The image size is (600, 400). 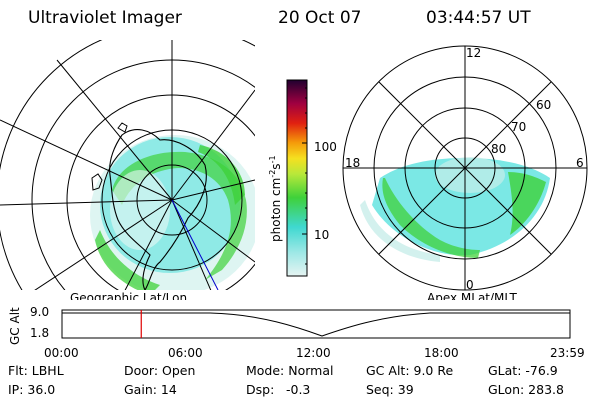 What do you see at coordinates (40, 312) in the screenshot?
I see `timeline-ytick-9: 9.0` at bounding box center [40, 312].